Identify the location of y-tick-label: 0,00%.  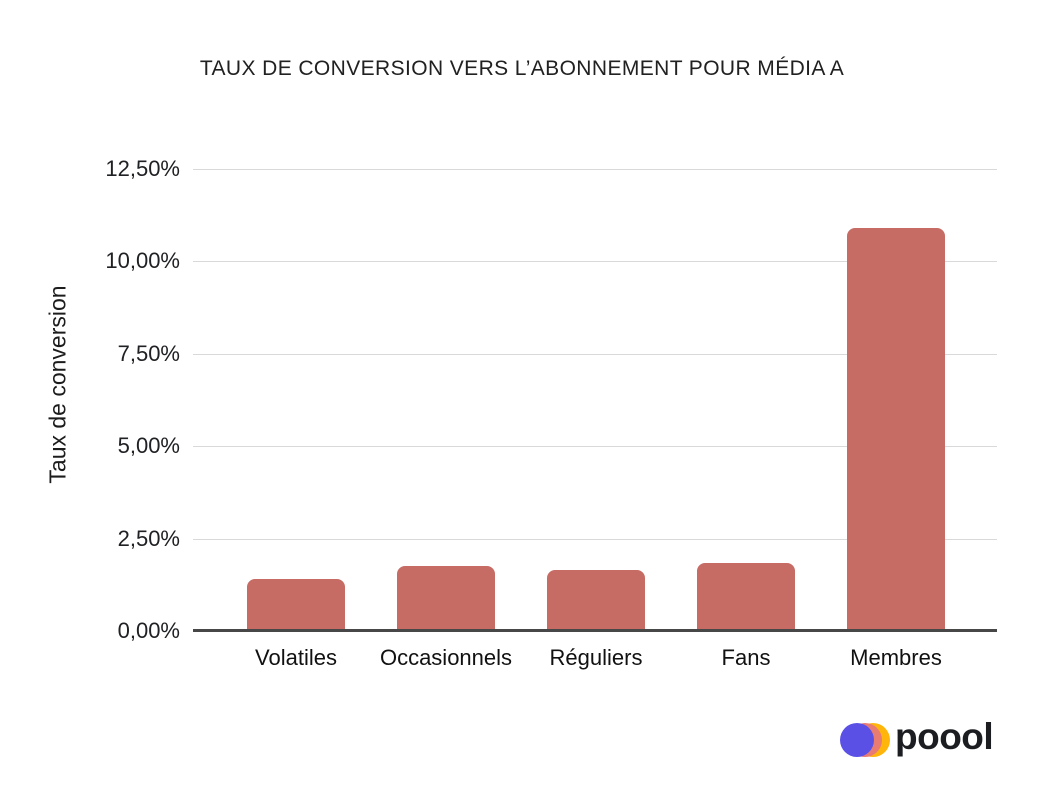
(148, 630).